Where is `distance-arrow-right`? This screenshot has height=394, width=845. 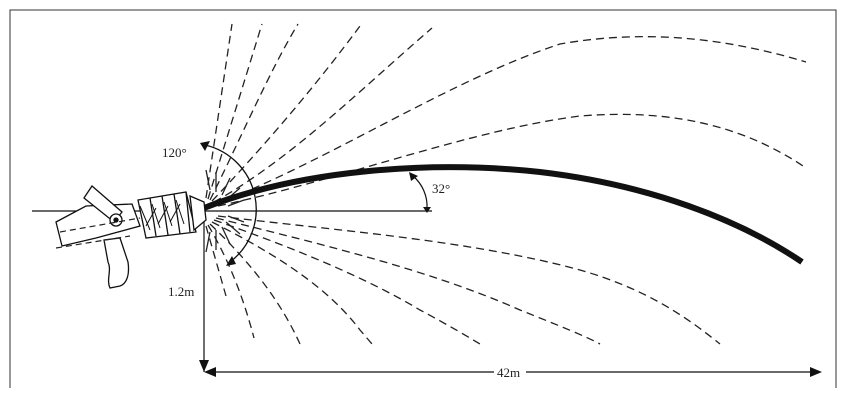 distance-arrow-right is located at coordinates (816, 372).